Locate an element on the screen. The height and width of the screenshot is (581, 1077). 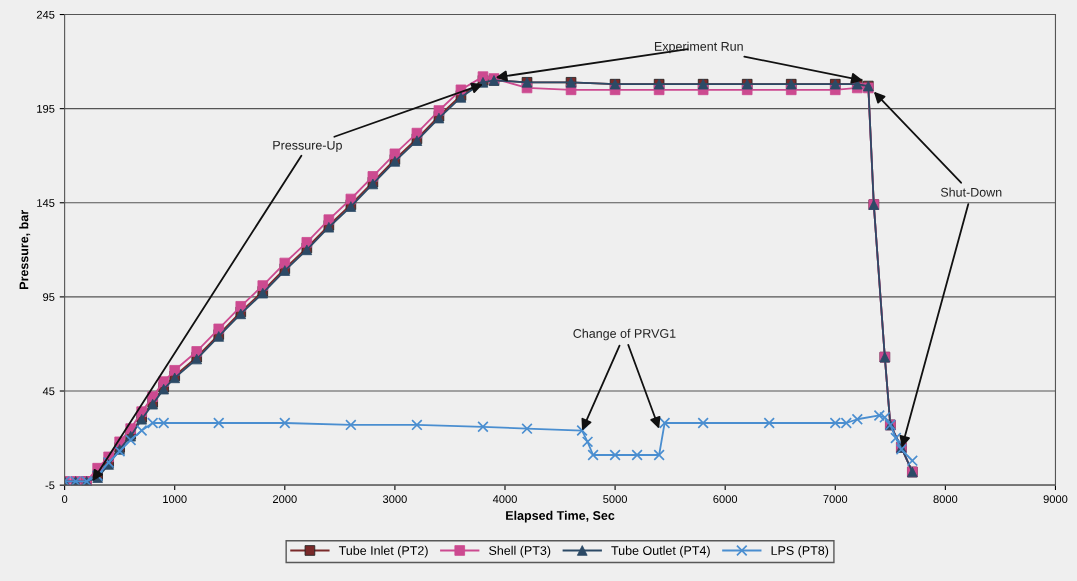
x-tick-label: 3000 is located at coordinates (394, 499).